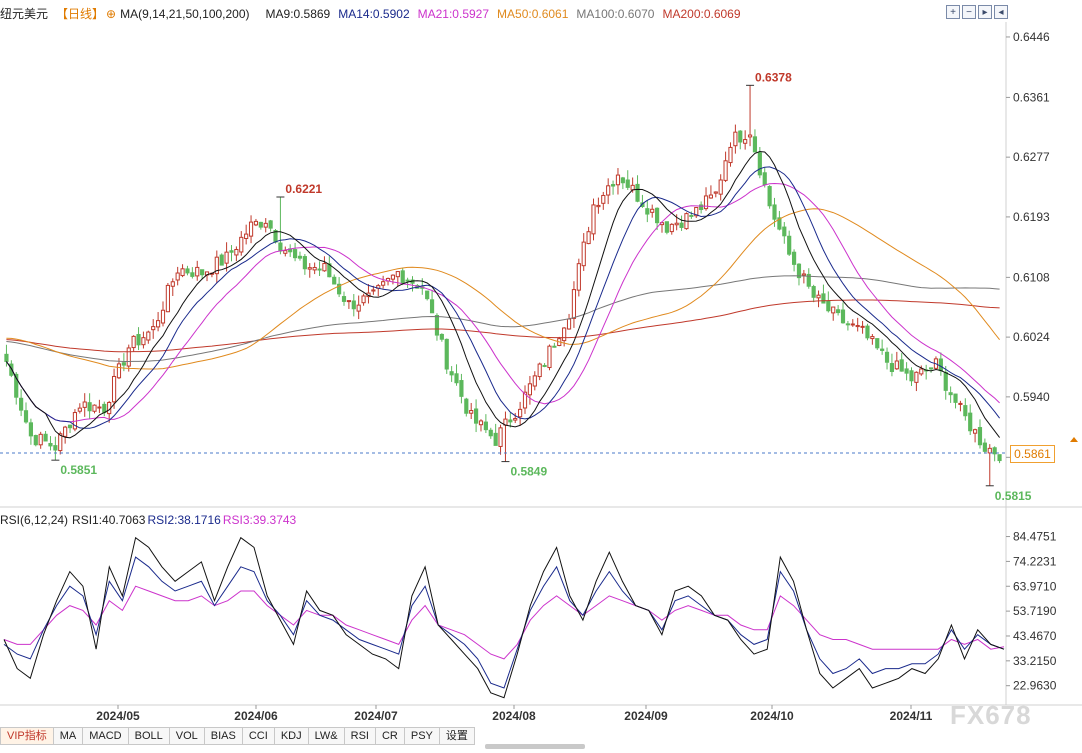 The height and width of the screenshot is (753, 1082). I want to click on rsi-y-tick-label: 22.9630, so click(1035, 686).